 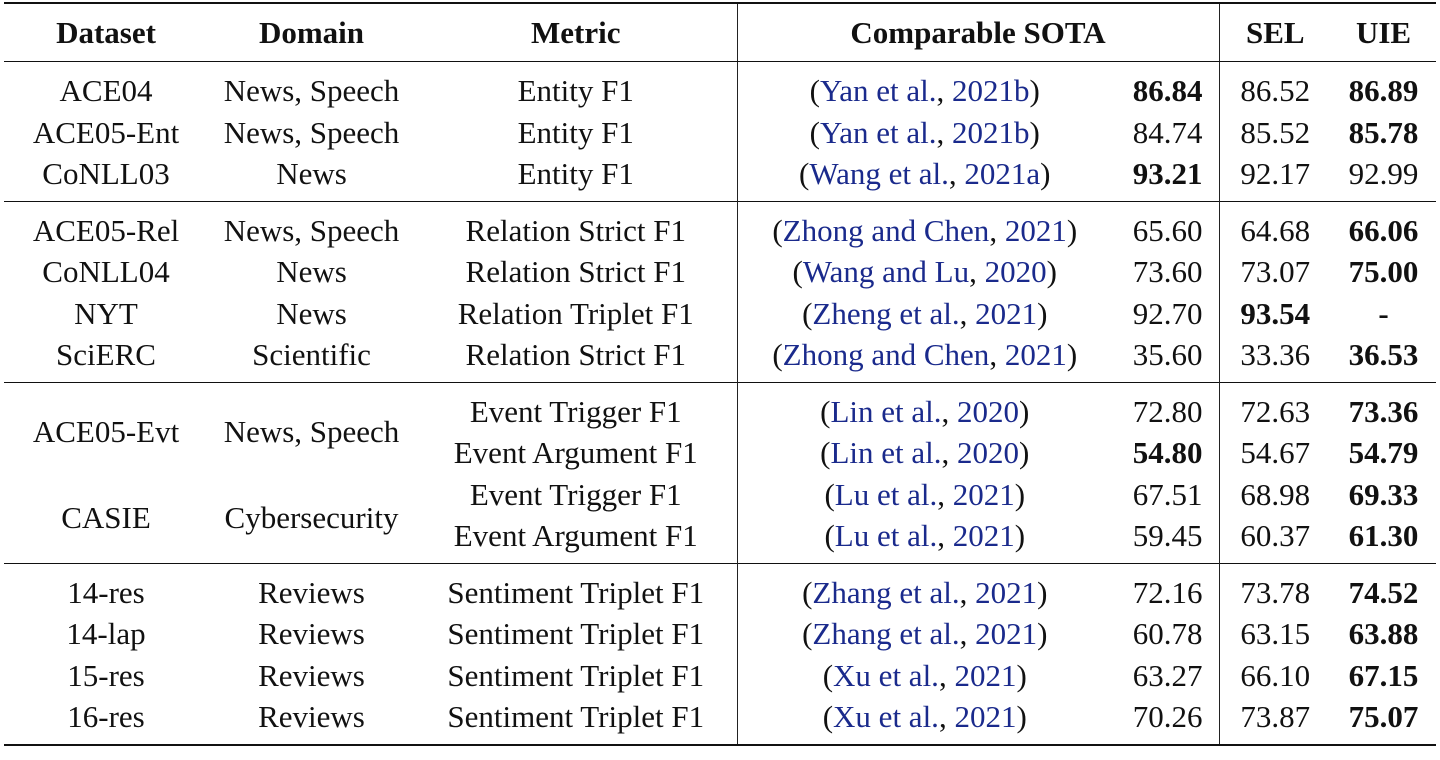 What do you see at coordinates (1383, 314) in the screenshot?
I see `cell-uie-score: -` at bounding box center [1383, 314].